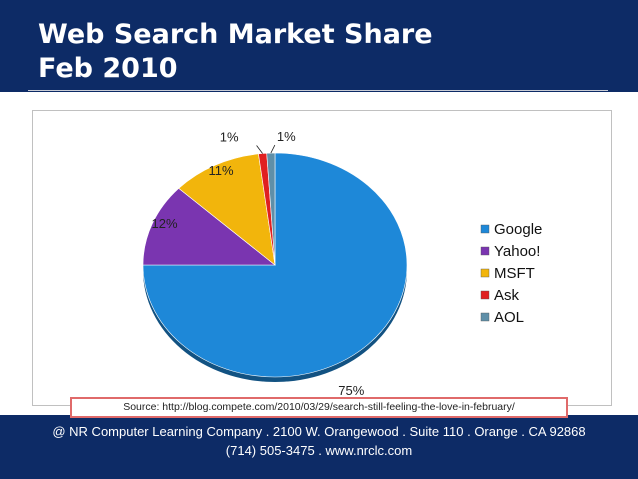  I want to click on legend-swatch-aol, so click(485, 317).